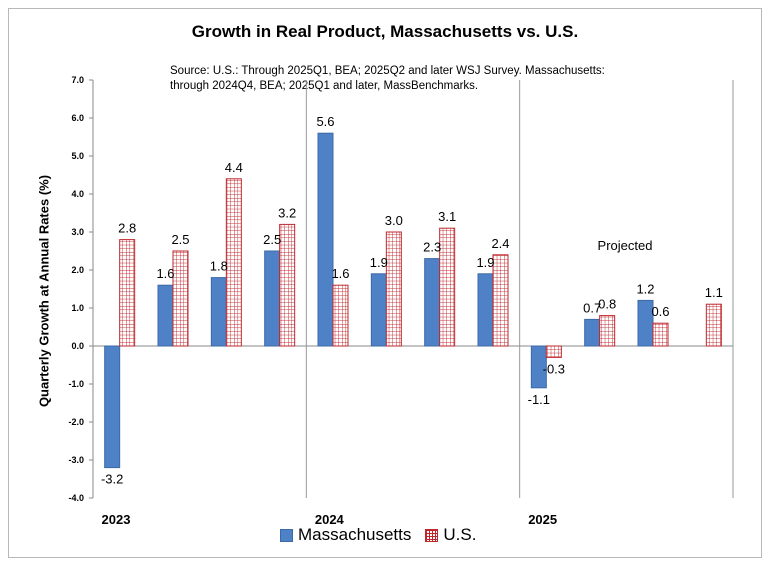 The height and width of the screenshot is (566, 770). I want to click on data-label-massachusetts: 5.6, so click(325, 121).